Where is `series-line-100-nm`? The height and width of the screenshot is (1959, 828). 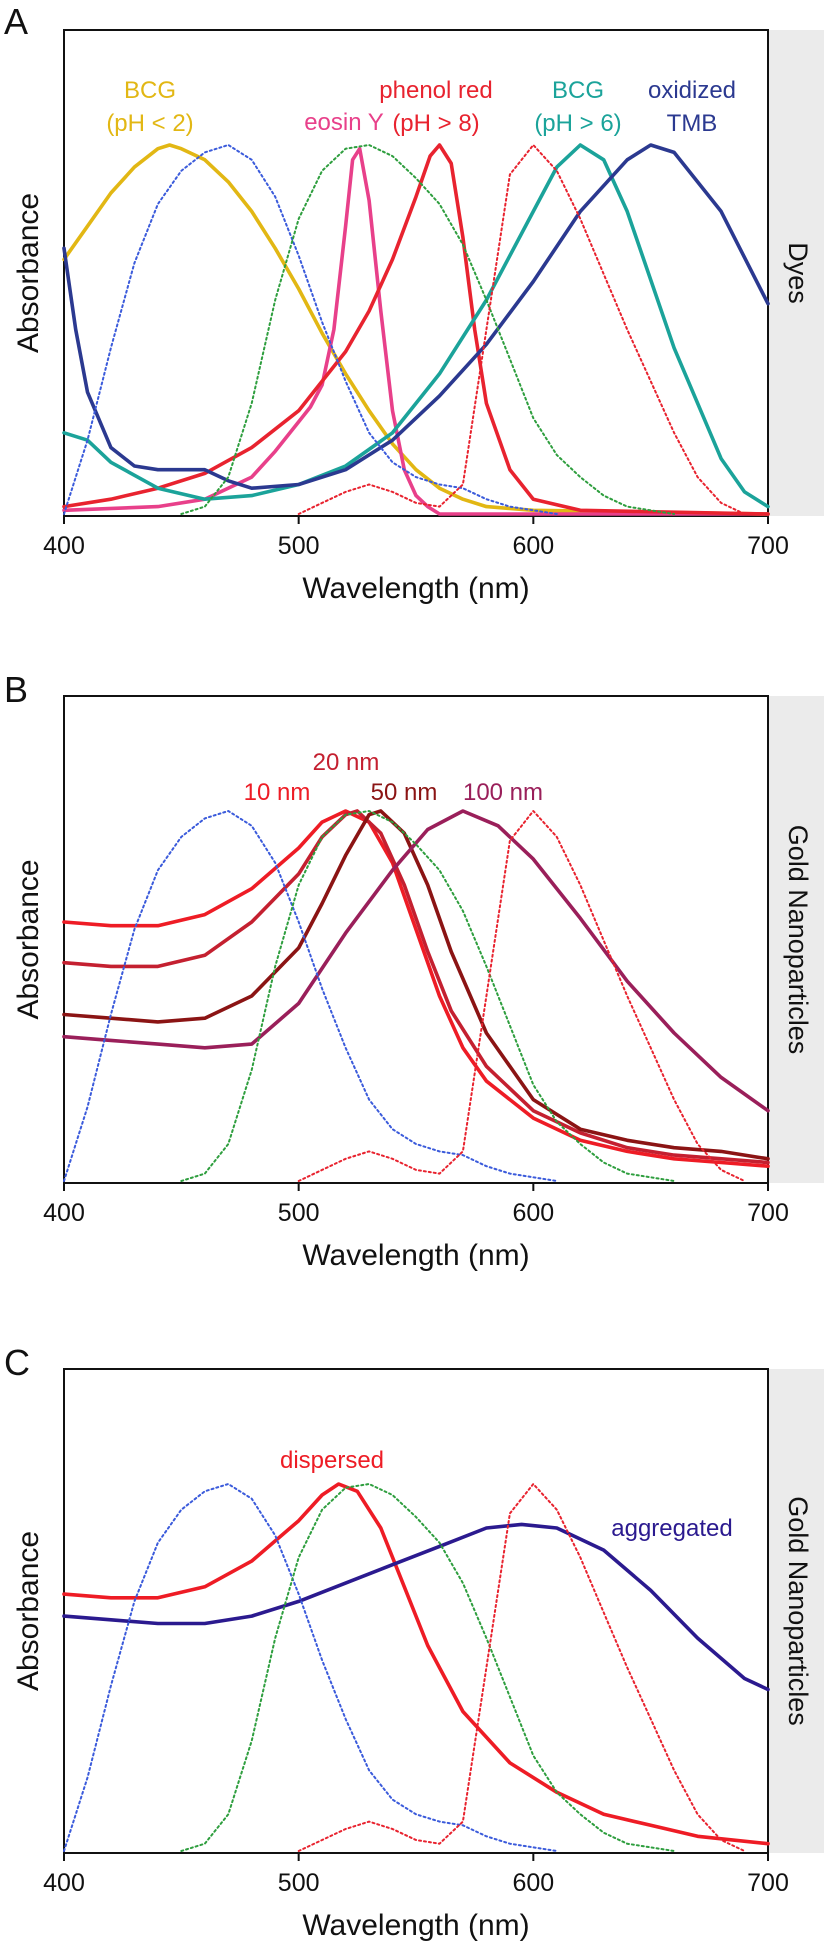
series-line-100-nm is located at coordinates (416, 961).